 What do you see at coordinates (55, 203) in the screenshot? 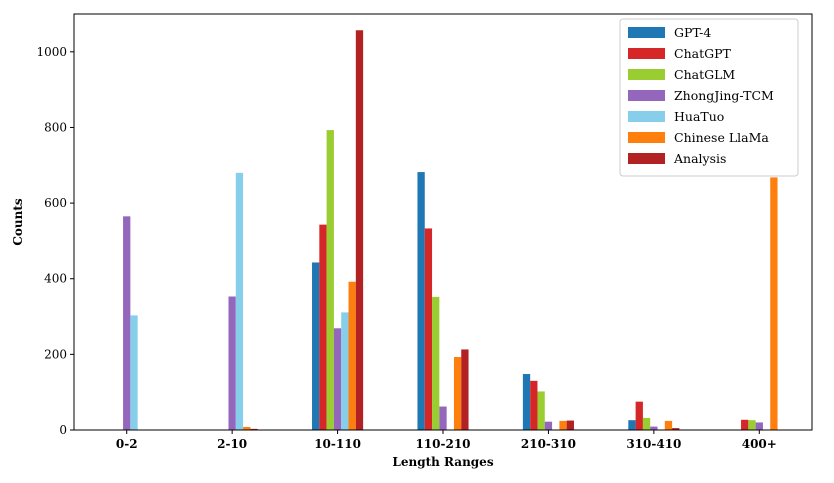
I see `y-tick-label: 600` at bounding box center [55, 203].